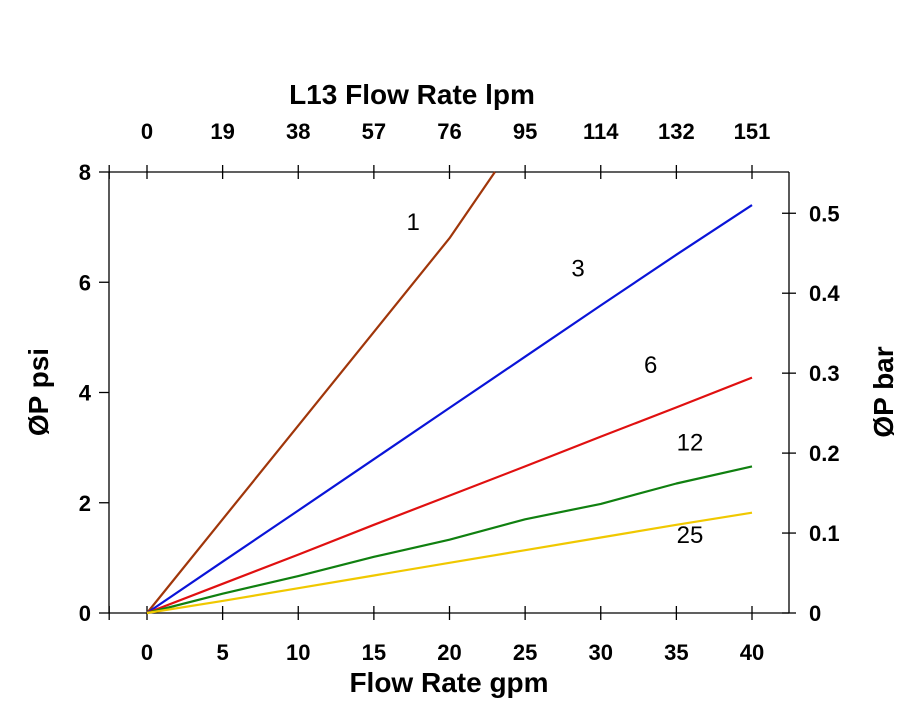  Describe the element at coordinates (412, 94) in the screenshot. I see `chart-title: L13 Flow Rate lpm` at that location.